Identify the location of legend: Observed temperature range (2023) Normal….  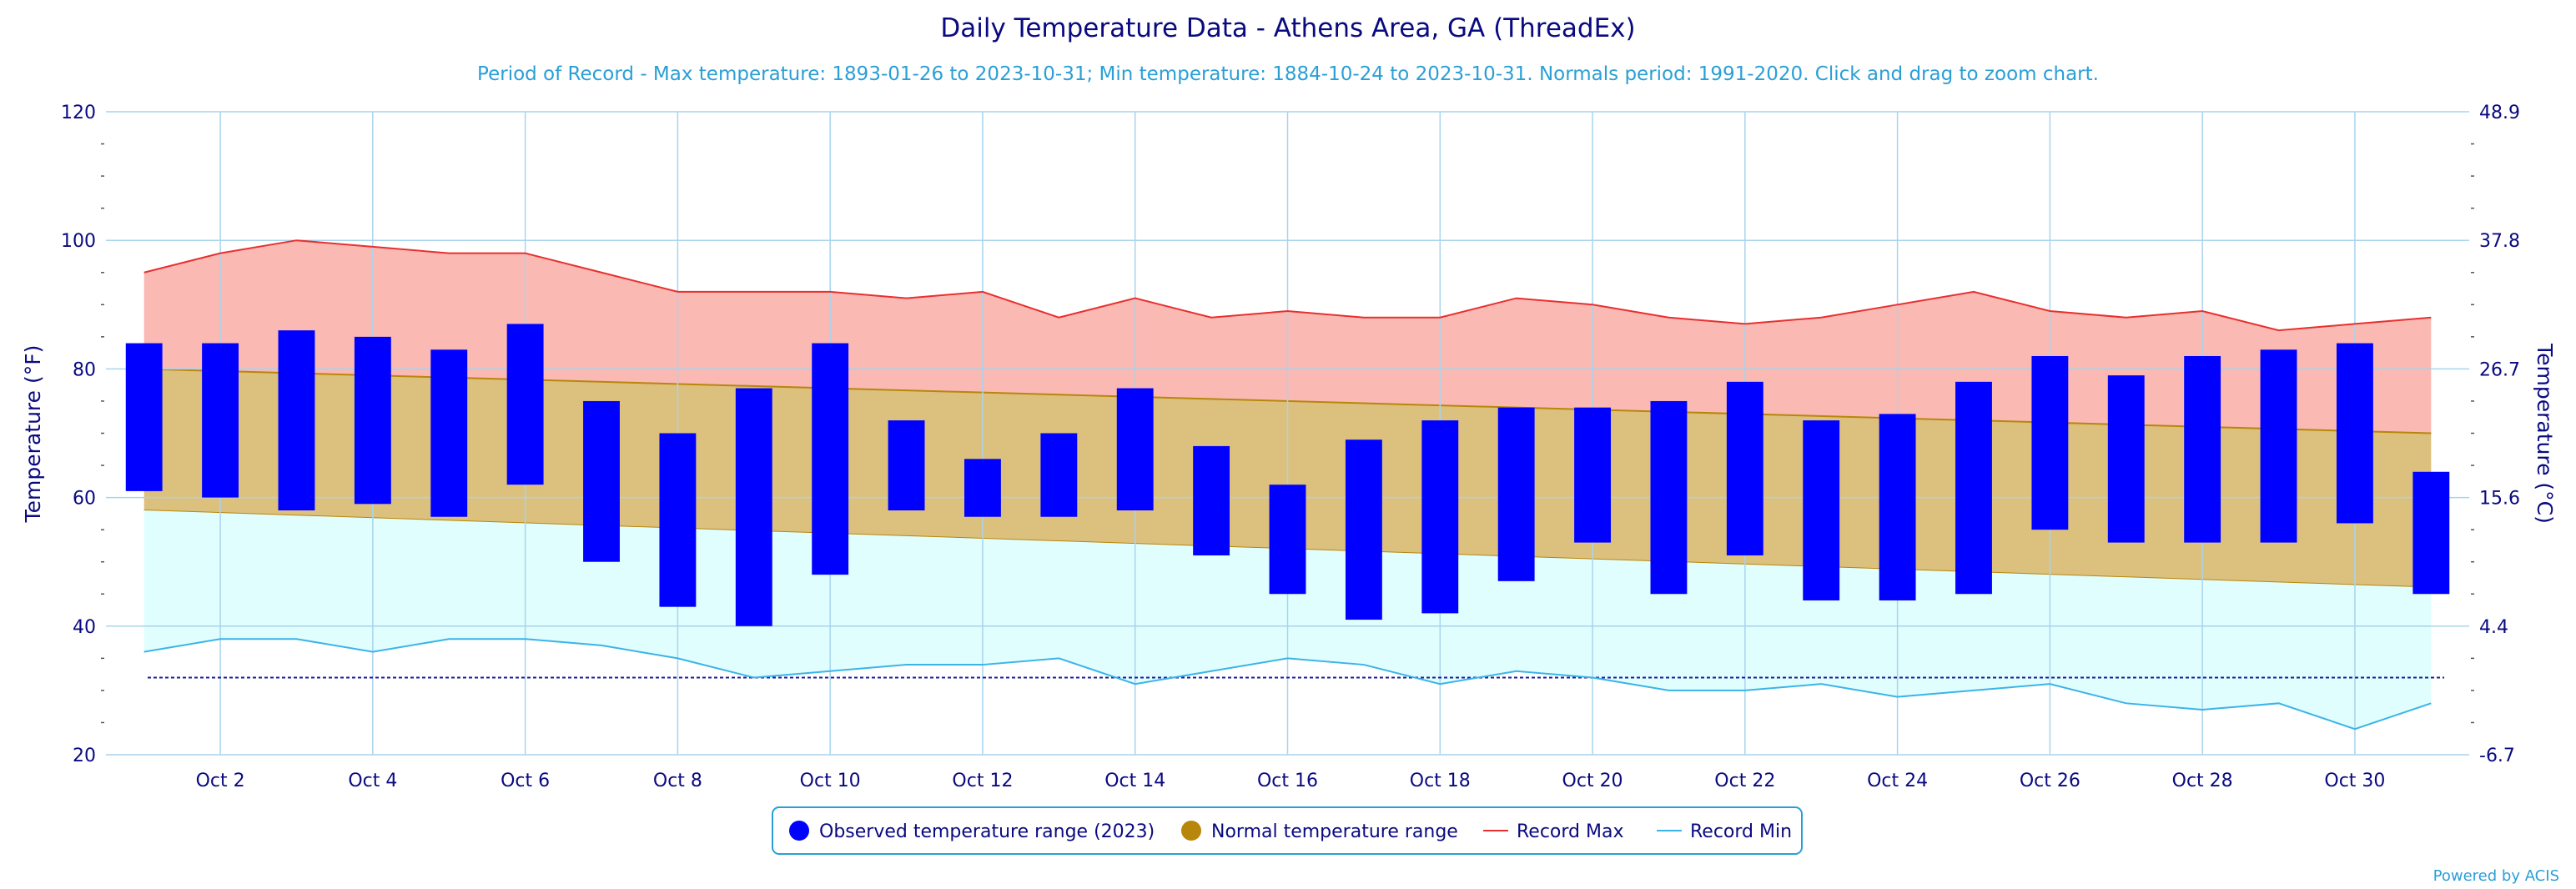
(1287, 830).